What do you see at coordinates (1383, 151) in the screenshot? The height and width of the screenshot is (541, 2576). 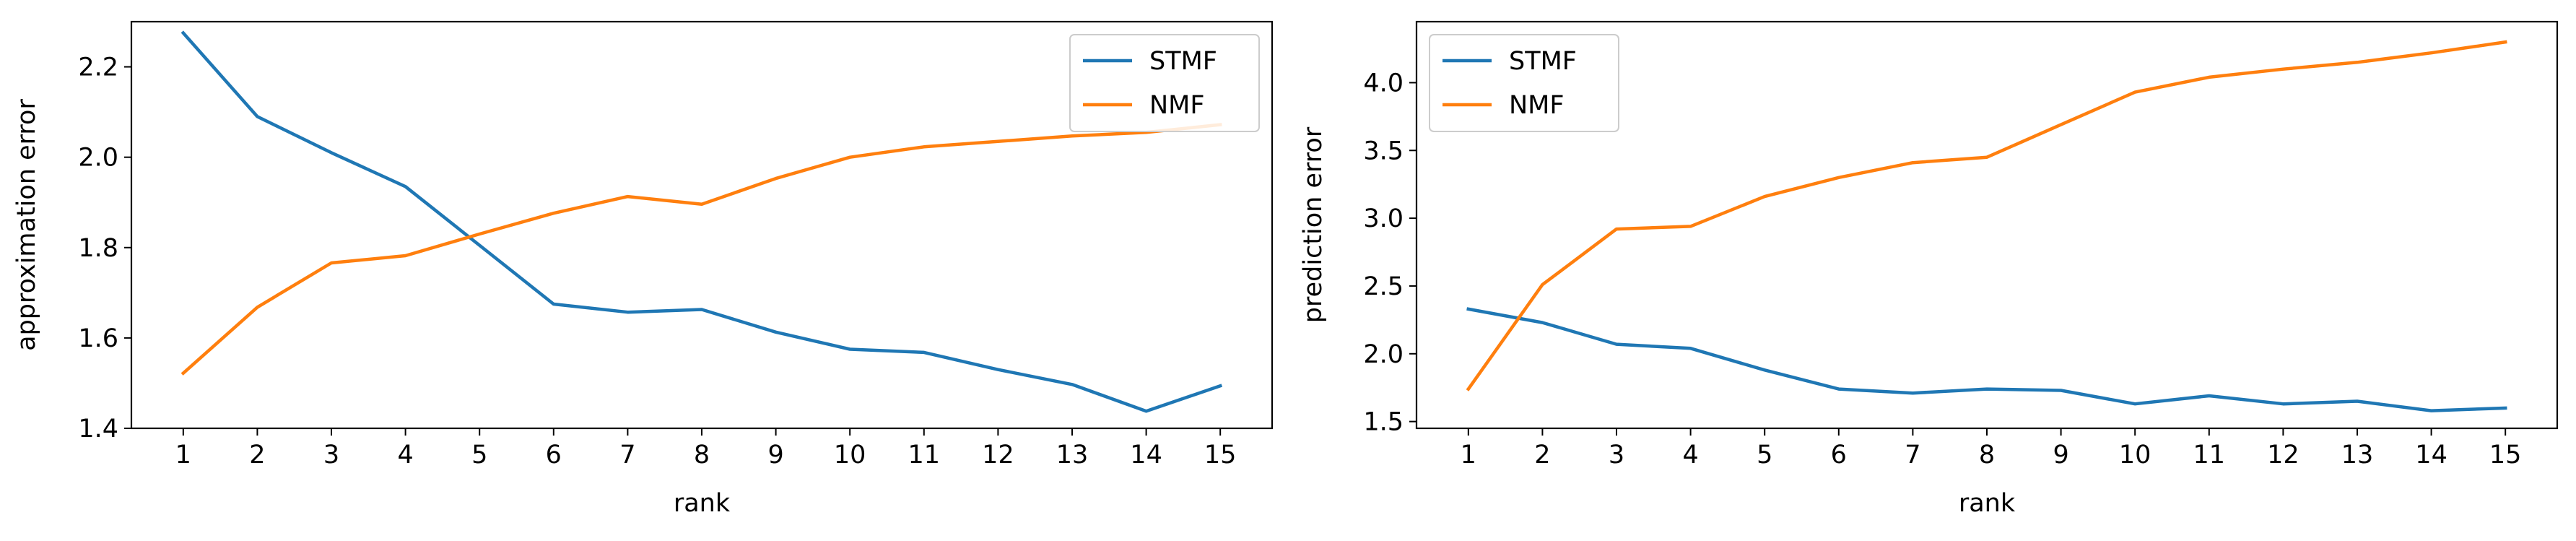 I see `y-tick-label: 3.5` at bounding box center [1383, 151].